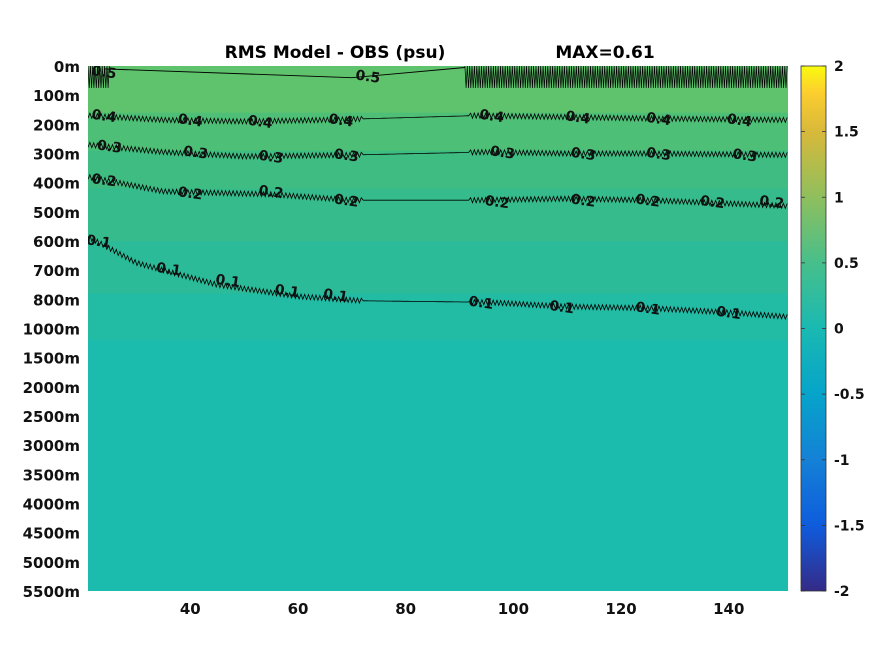 Image resolution: width=875 pixels, height=656 pixels. I want to click on x-tick-label: 80, so click(405, 609).